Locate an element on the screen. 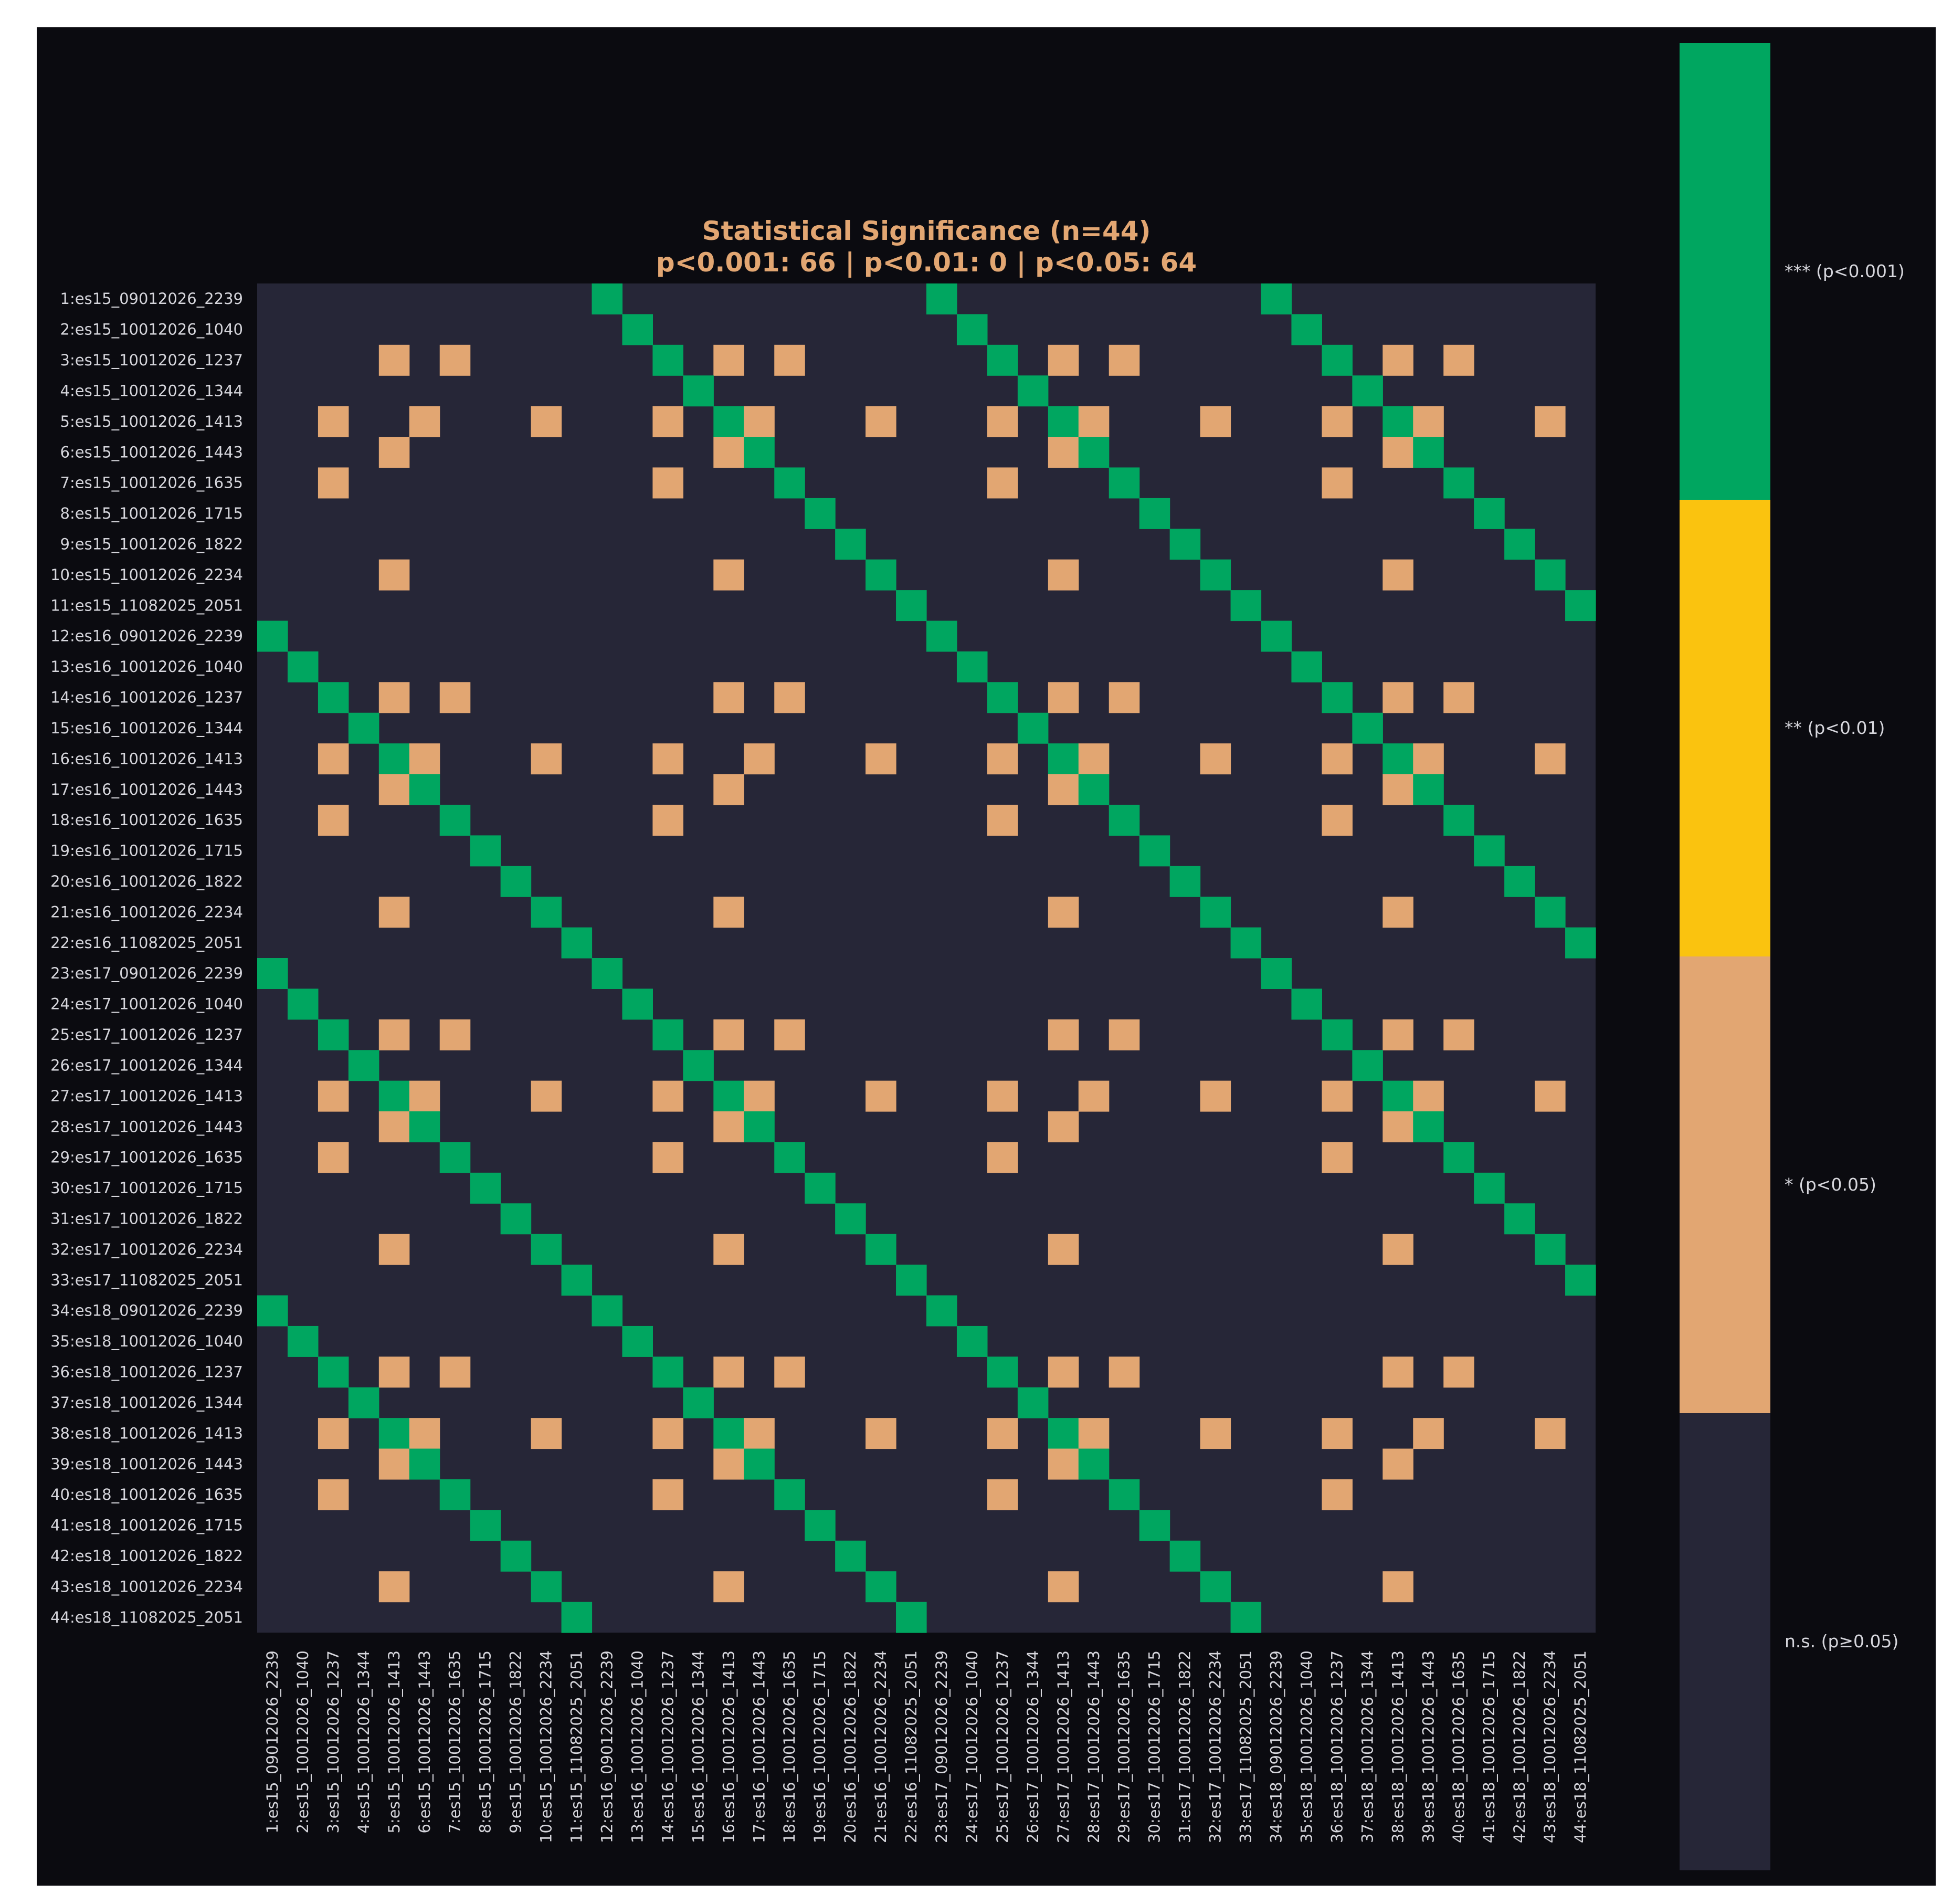 The width and height of the screenshot is (1942, 1904). y-tick-label: 17:es16_10012026_1443 is located at coordinates (146, 789).